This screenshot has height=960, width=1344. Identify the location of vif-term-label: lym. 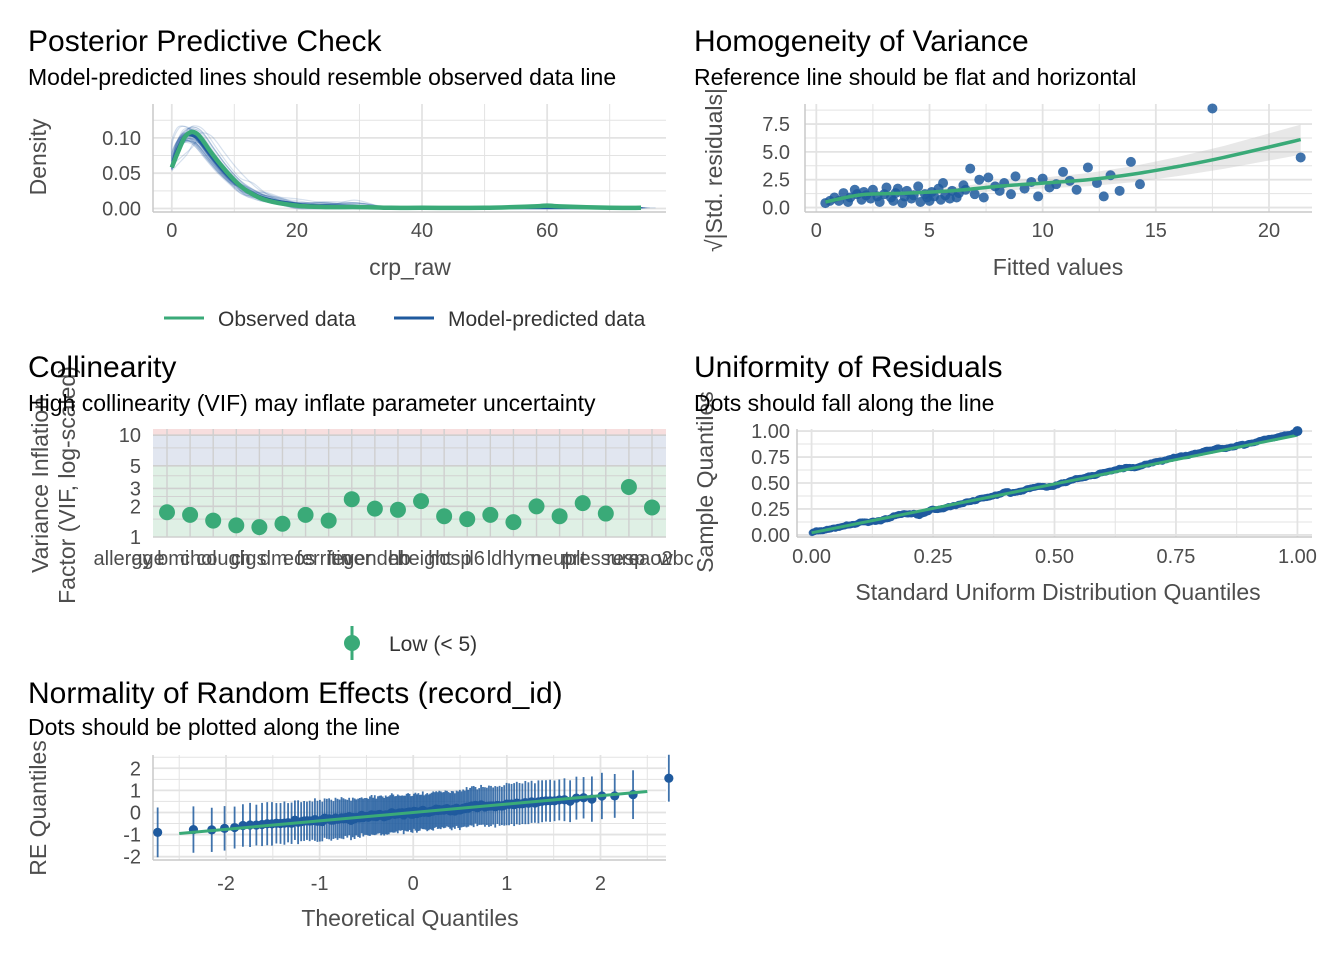
(525, 559).